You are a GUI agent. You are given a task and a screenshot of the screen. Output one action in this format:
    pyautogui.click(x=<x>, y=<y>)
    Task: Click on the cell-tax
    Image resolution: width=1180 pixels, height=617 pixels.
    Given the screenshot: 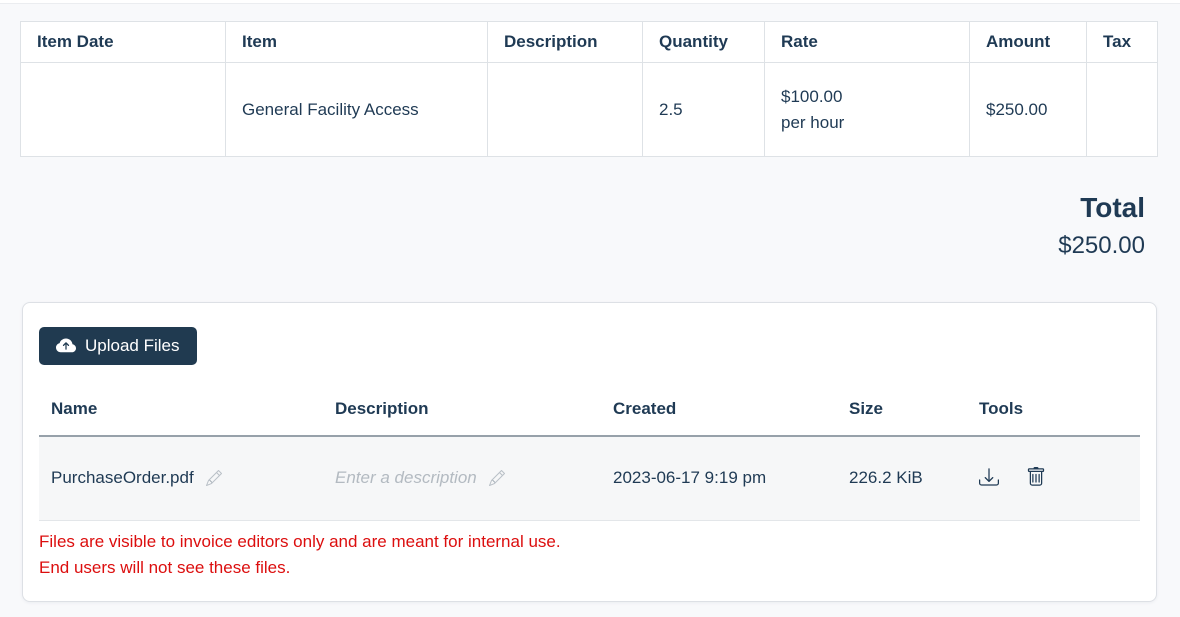 What is the action you would take?
    pyautogui.click(x=1122, y=109)
    